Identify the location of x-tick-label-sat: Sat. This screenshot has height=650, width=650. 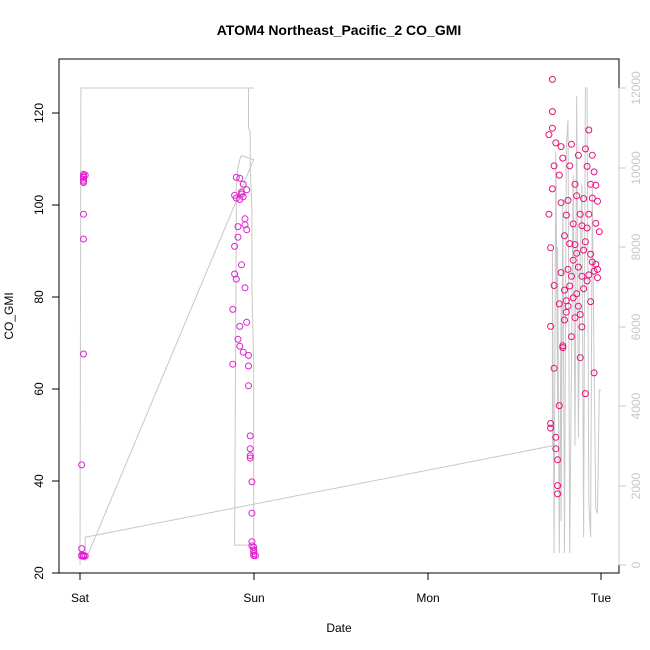
(80, 598).